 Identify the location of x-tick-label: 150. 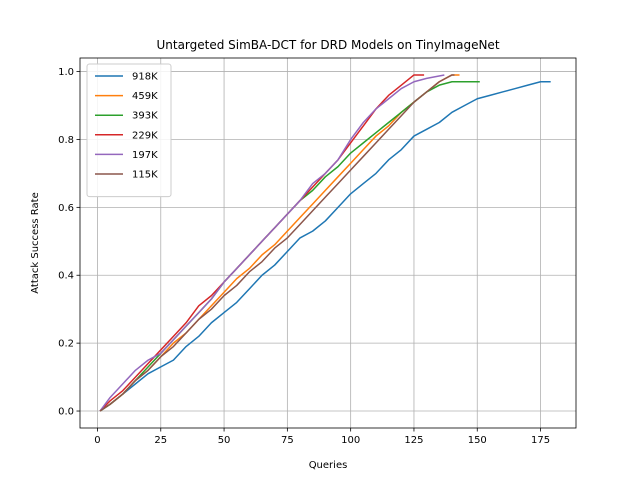
(477, 440).